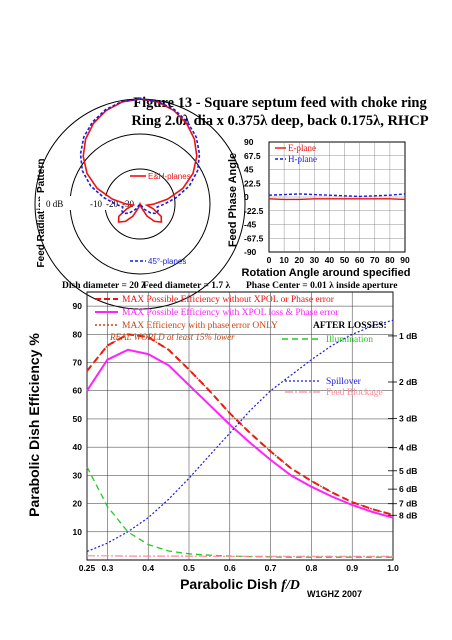 Image resolution: width=452 pixels, height=640 pixels. Describe the element at coordinates (78, 391) in the screenshot. I see `eff-ytick-label: 60` at that location.